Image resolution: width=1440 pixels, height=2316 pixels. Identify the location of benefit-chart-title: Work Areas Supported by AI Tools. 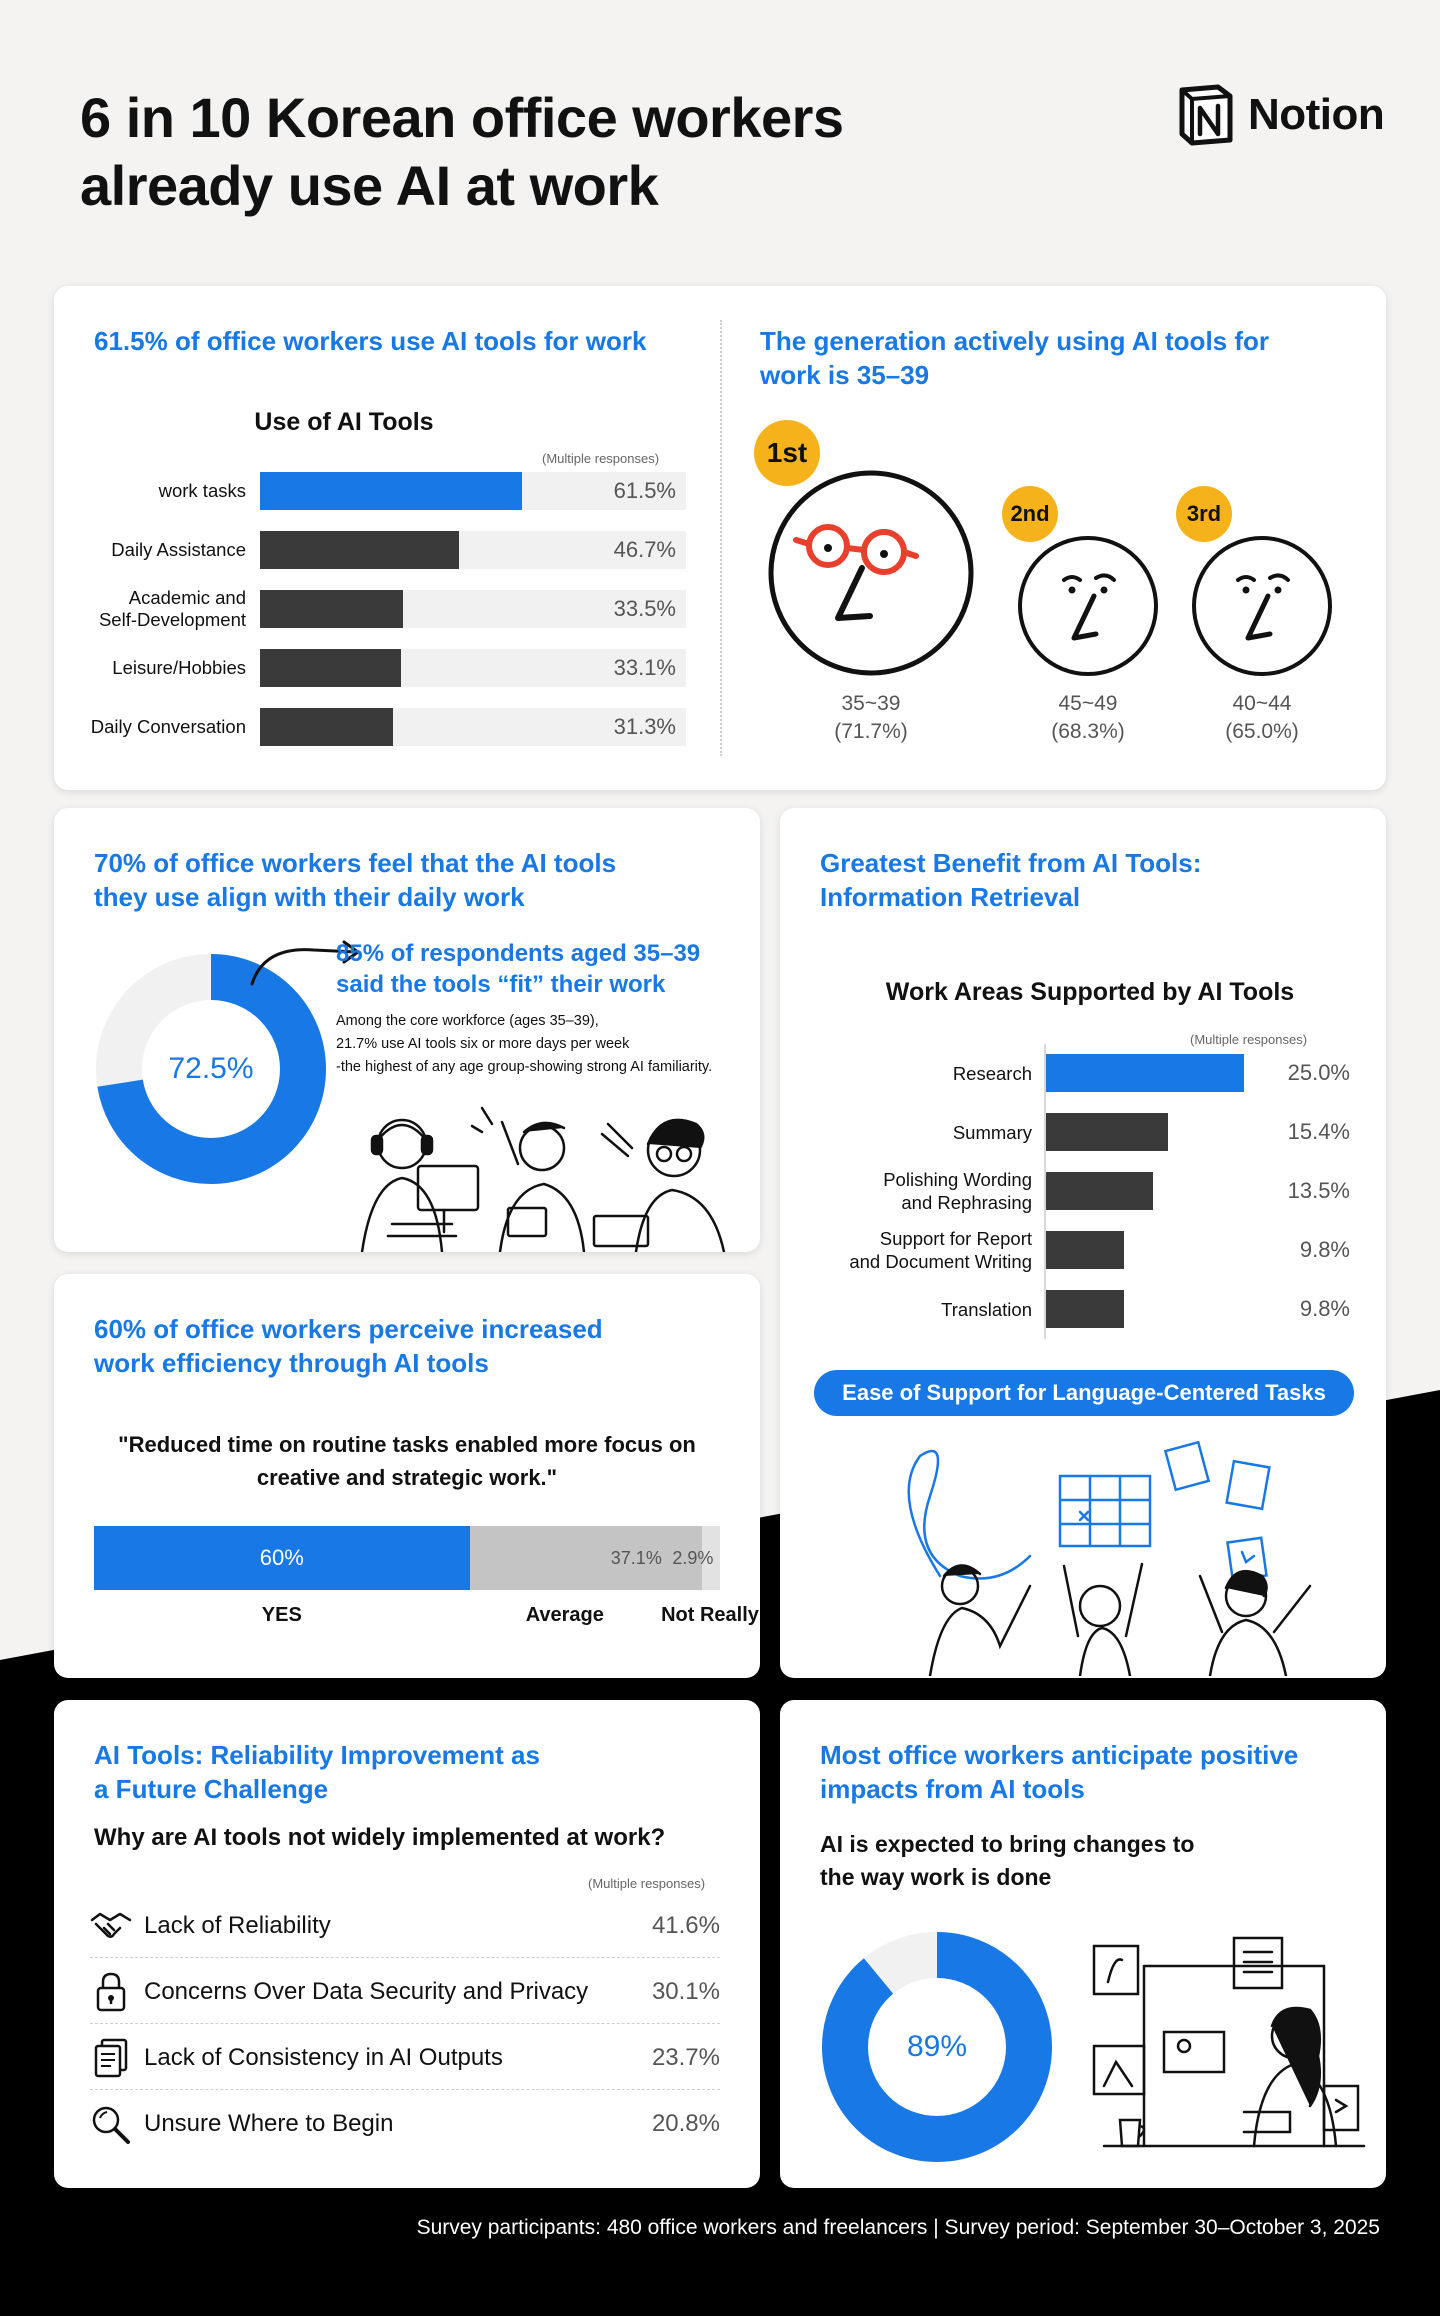
(1090, 992).